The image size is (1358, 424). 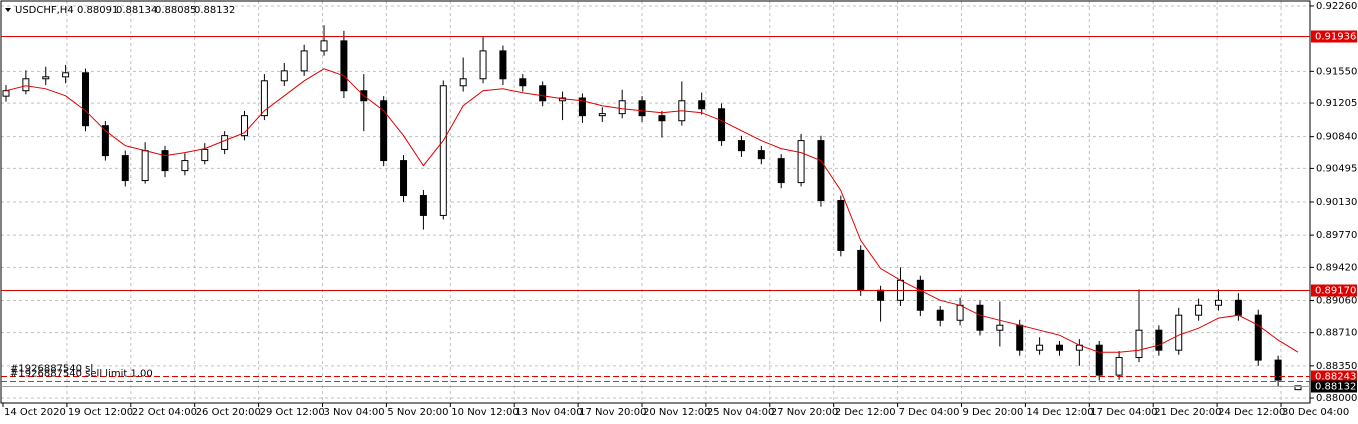 What do you see at coordinates (228, 412) in the screenshot?
I see `x-tick-label: 26 Oct 20:00` at bounding box center [228, 412].